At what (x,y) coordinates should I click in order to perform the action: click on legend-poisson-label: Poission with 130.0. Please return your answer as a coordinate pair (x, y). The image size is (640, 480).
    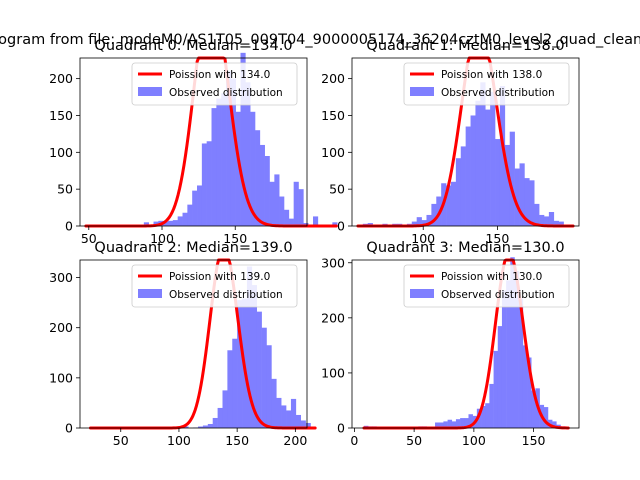
    Looking at the image, I should click on (491, 277).